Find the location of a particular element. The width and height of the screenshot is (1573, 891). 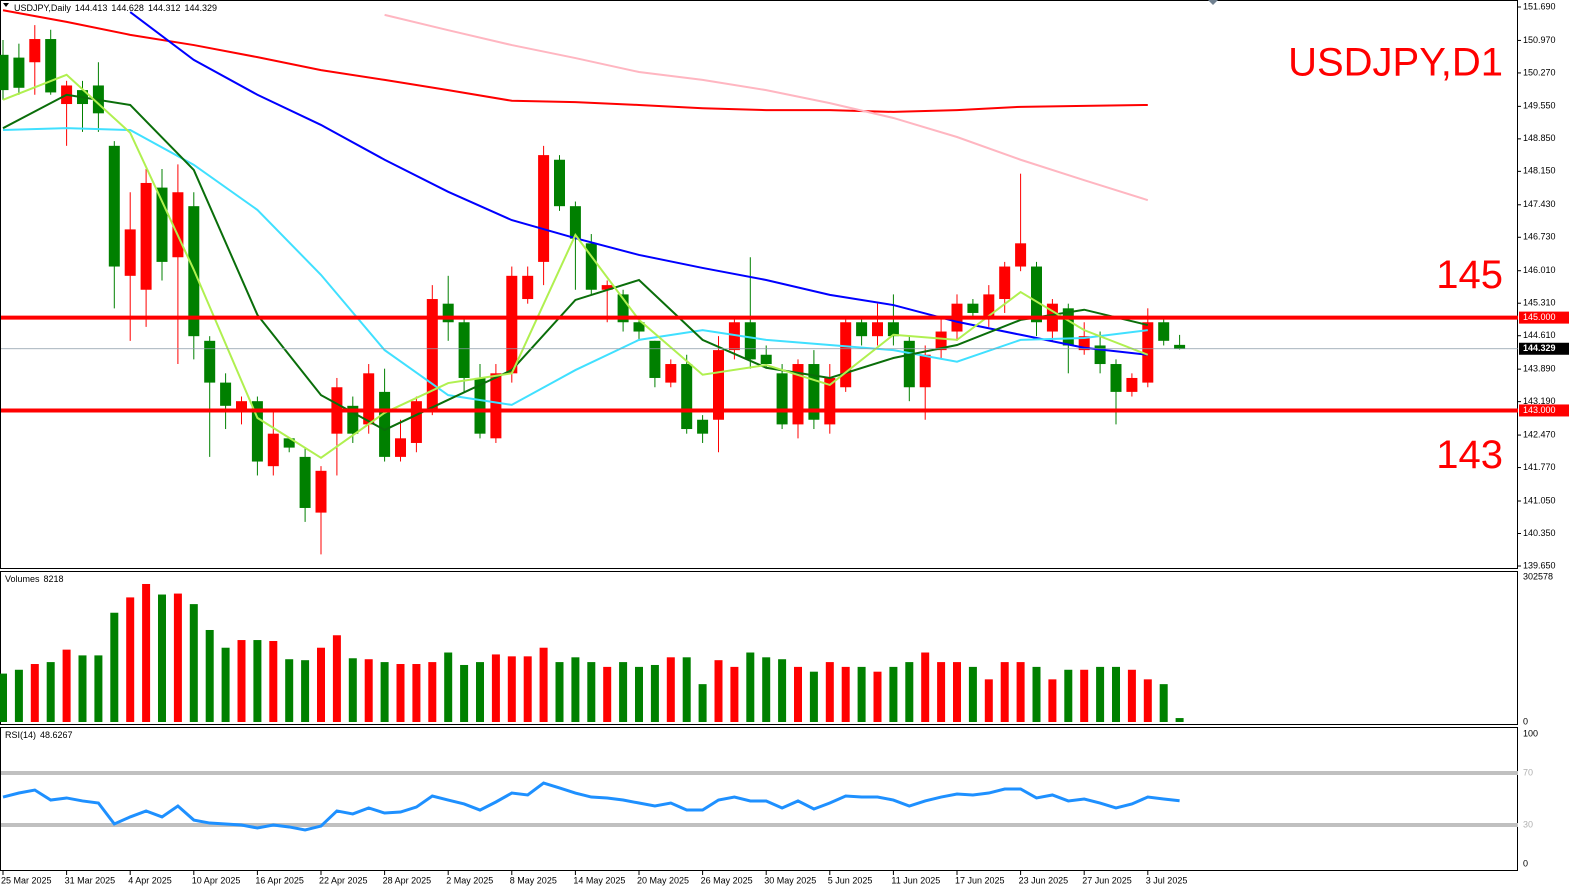

volume-last: 8218 is located at coordinates (54, 579).